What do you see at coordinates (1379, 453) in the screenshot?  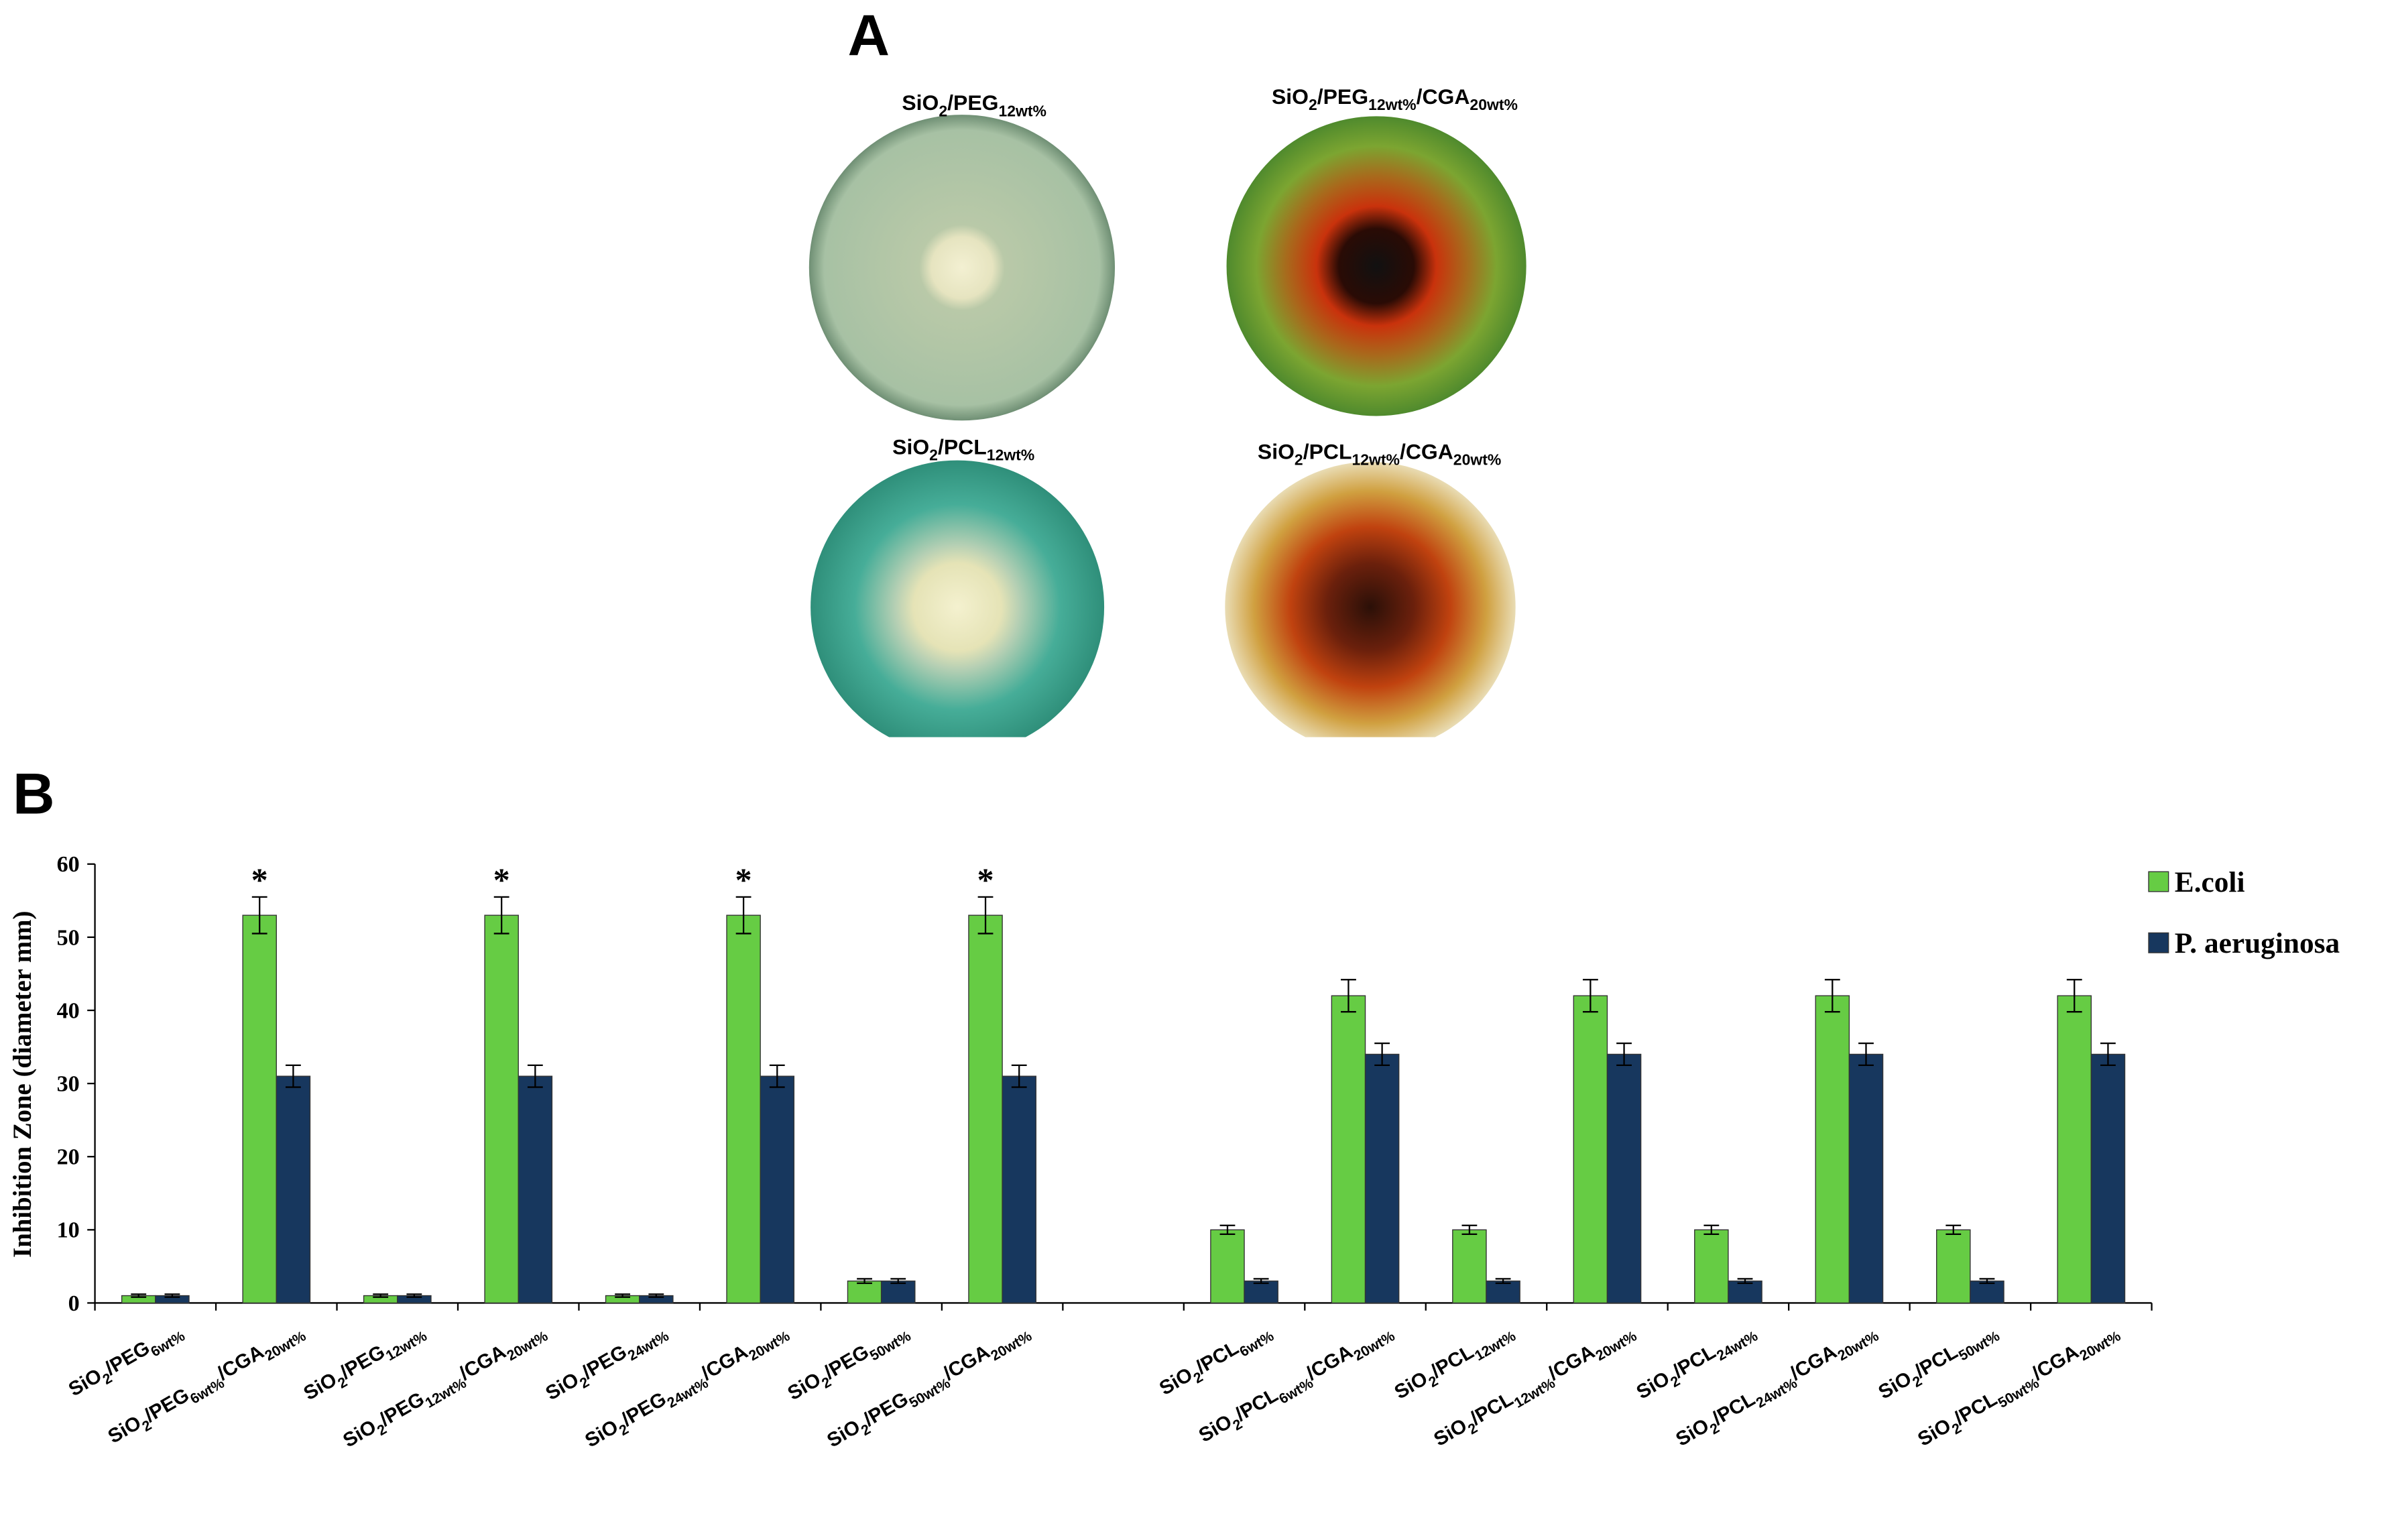 I see `dish-label: SiO2/PCL12wt%/CGA20wt%` at bounding box center [1379, 453].